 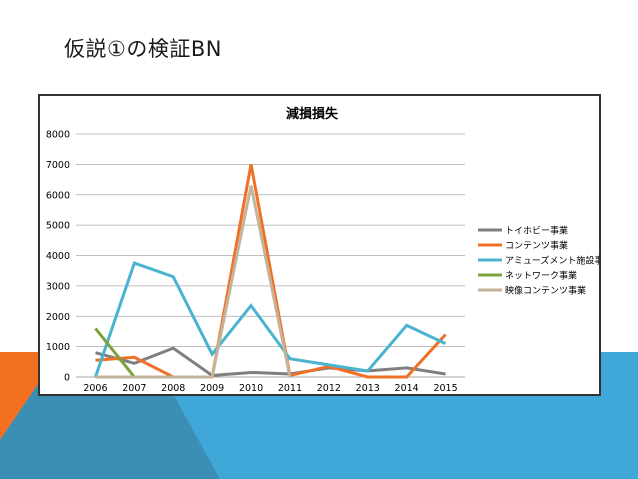 What do you see at coordinates (541, 276) in the screenshot?
I see `legend-label: ネットワーク事業` at bounding box center [541, 276].